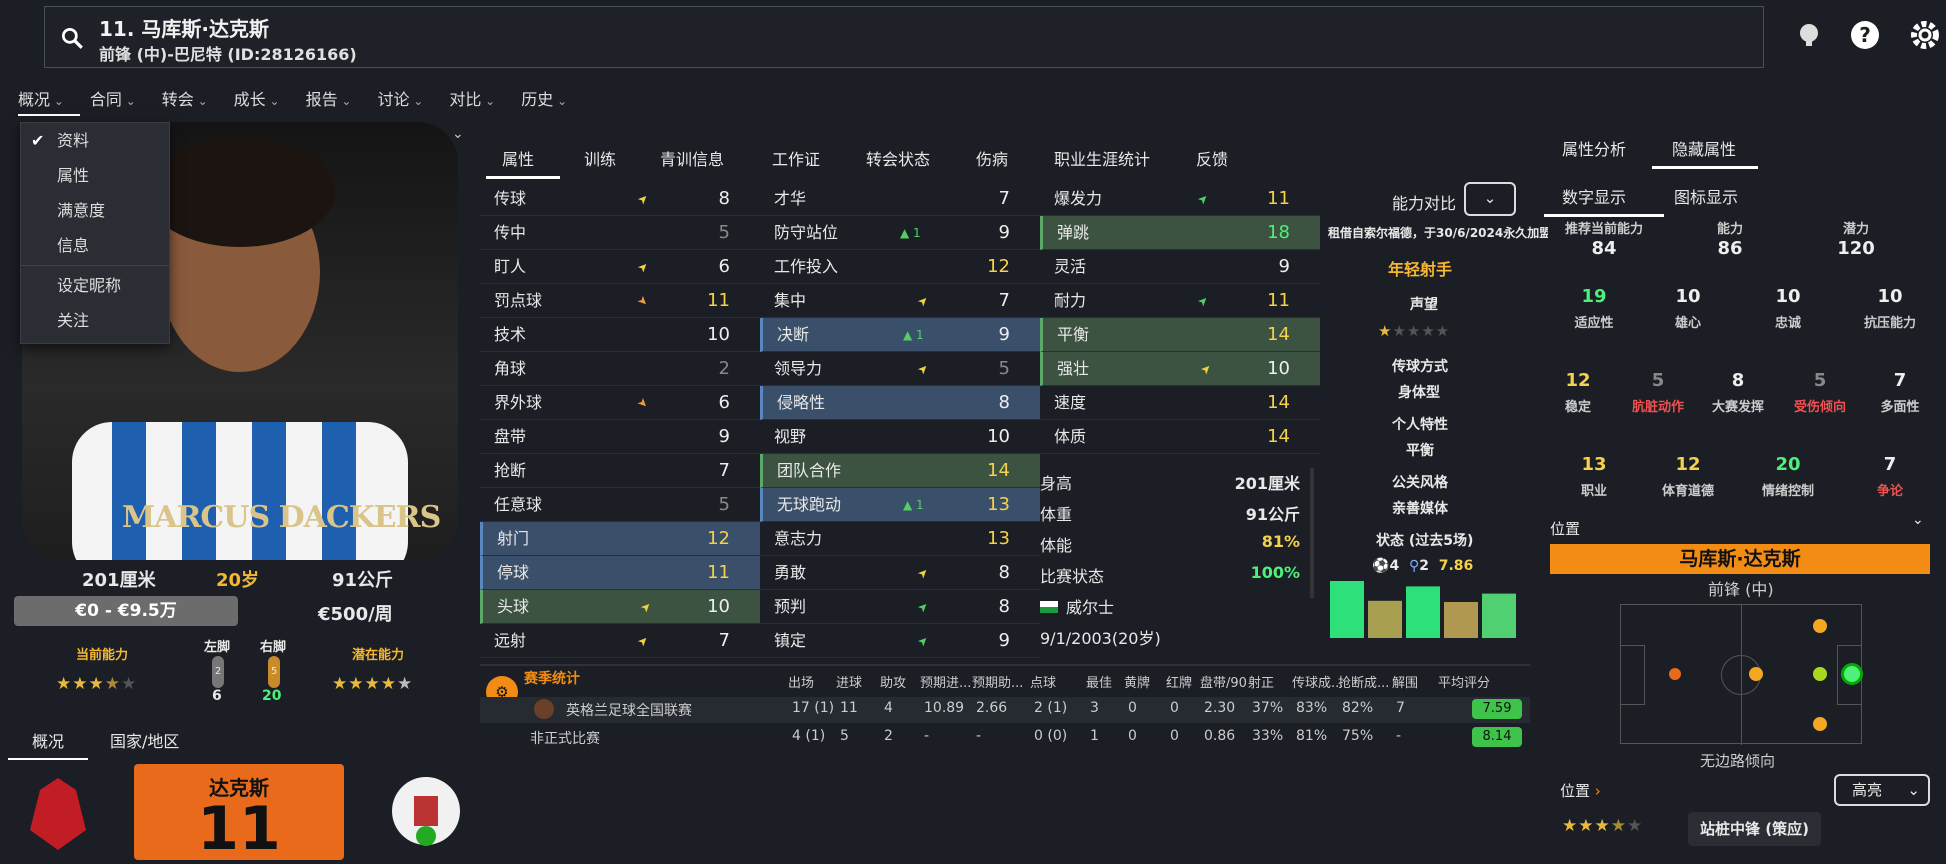 The width and height of the screenshot is (1946, 864). I want to click on attribute-row: 速度 14, so click(1180, 403).